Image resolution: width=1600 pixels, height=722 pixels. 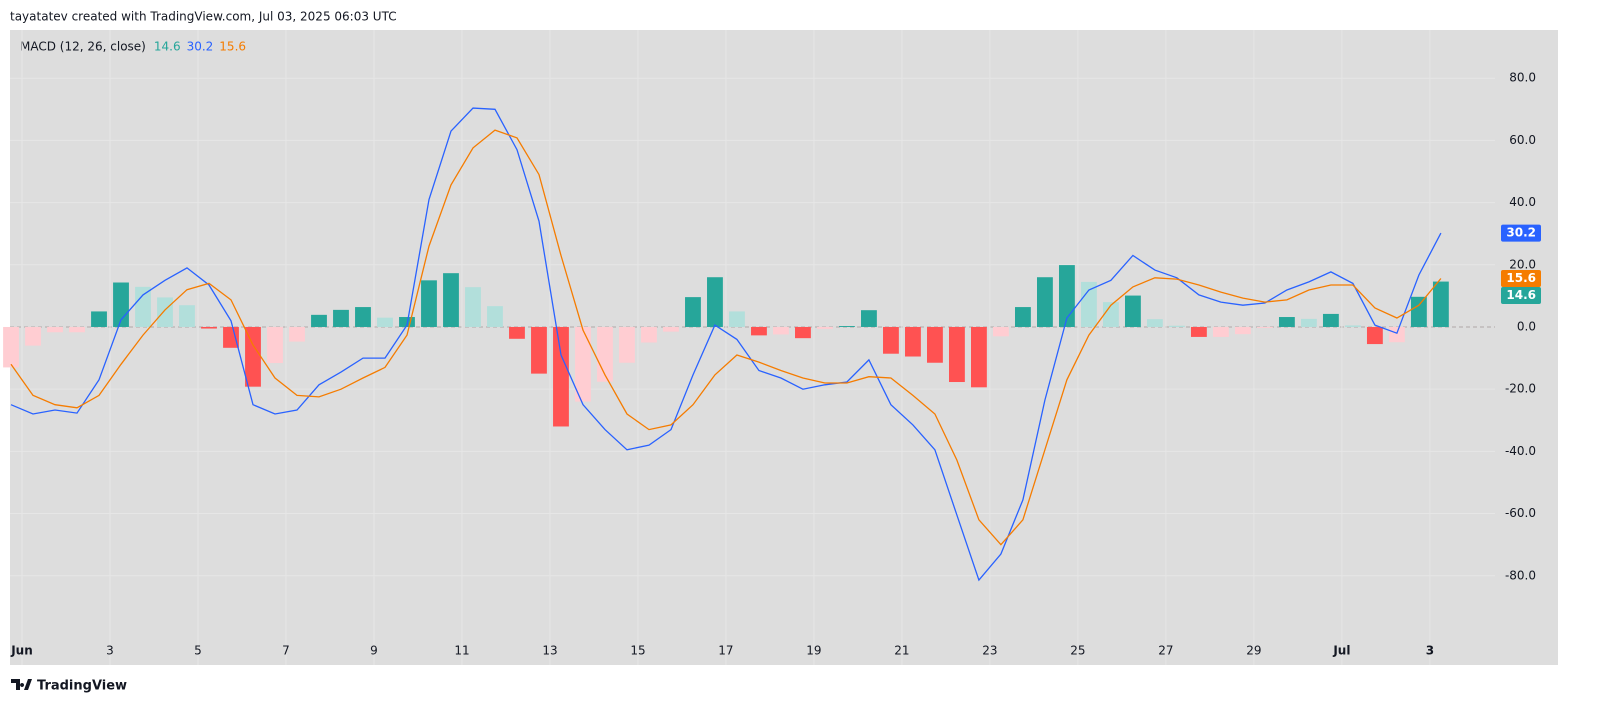 I want to click on x-tick-label: 5, so click(x=198, y=651).